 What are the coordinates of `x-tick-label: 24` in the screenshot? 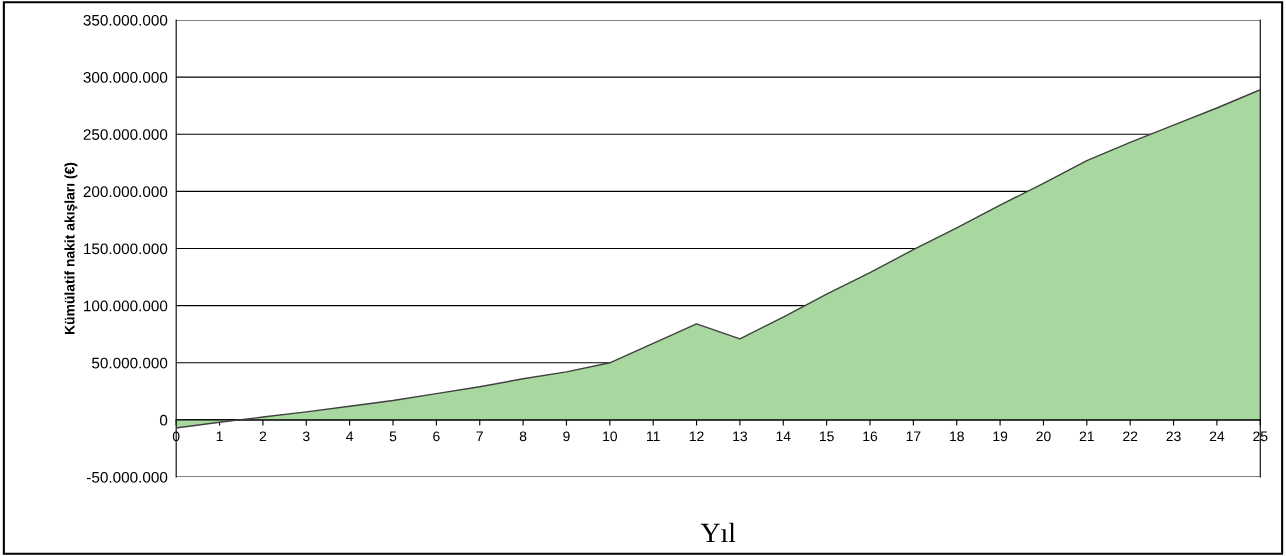 It's located at (1217, 436).